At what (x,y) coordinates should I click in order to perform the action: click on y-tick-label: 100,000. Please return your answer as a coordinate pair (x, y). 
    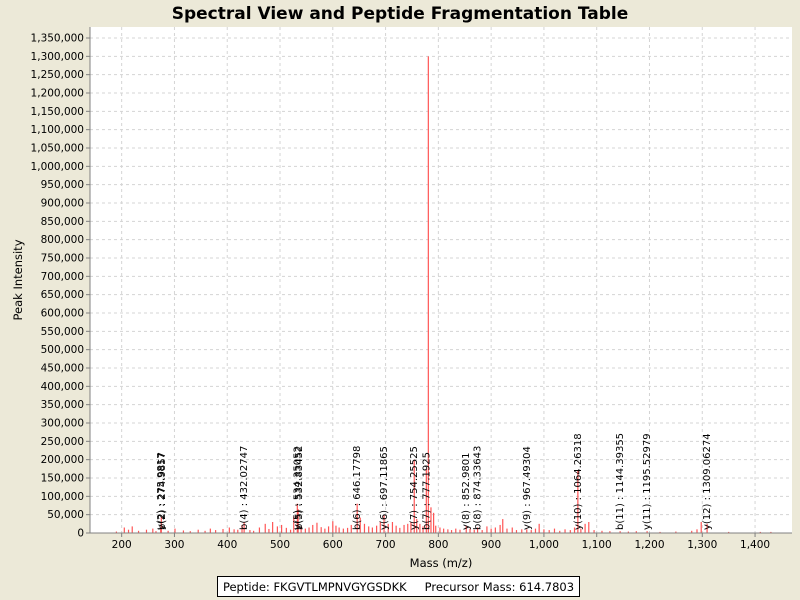
    Looking at the image, I should click on (62, 497).